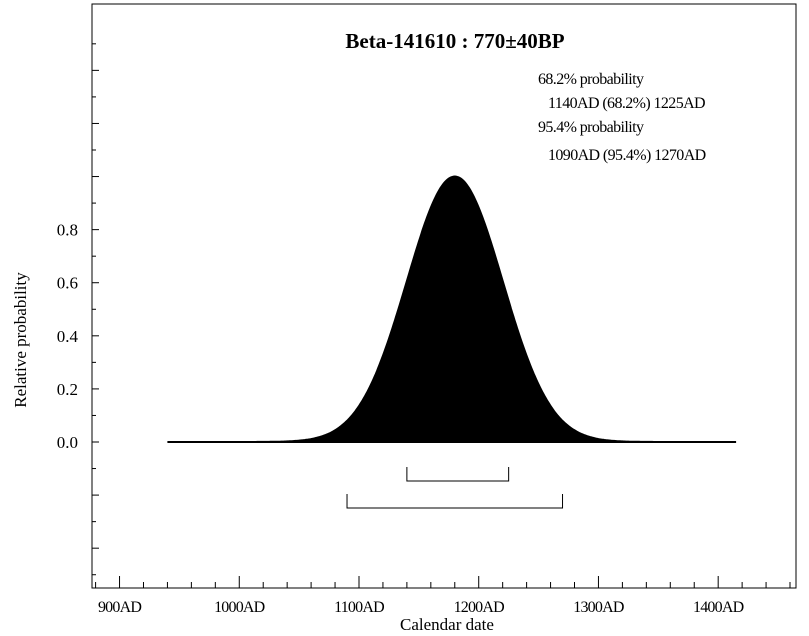 This screenshot has width=809, height=636. I want to click on annotation-95-range: 1090AD (95.4%) 1270AD, so click(627, 155).